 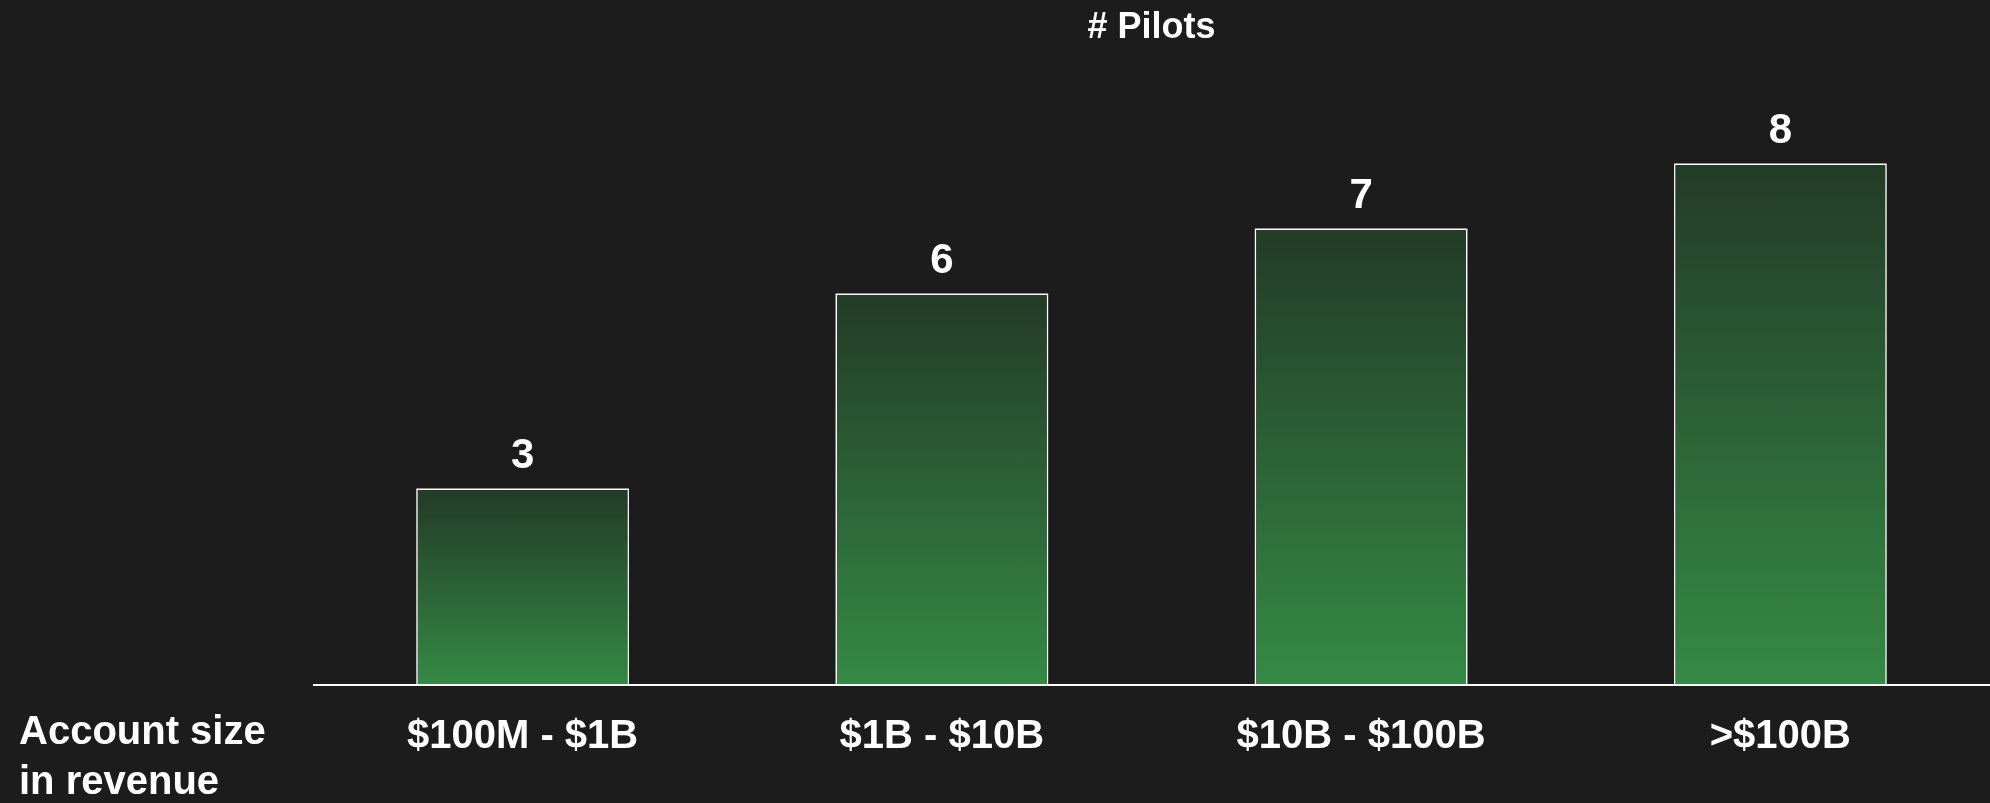 I want to click on x-tick-label: >$100B, so click(x=1780, y=734).